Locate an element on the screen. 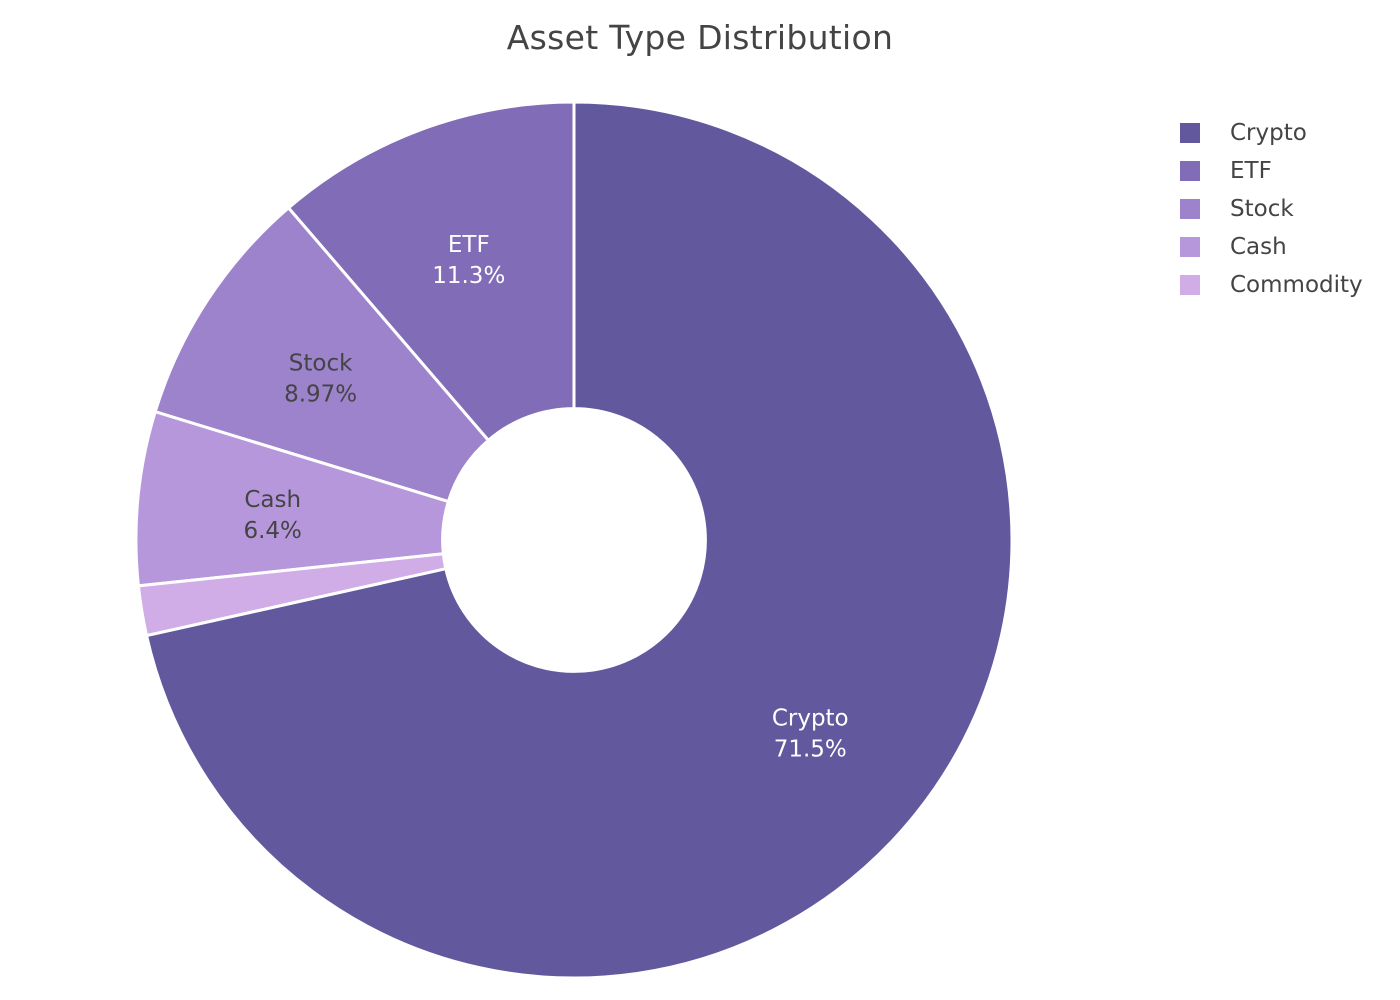 This screenshot has height=1000, width=1400. slice-percent-crypto: 71.5% is located at coordinates (810, 749).